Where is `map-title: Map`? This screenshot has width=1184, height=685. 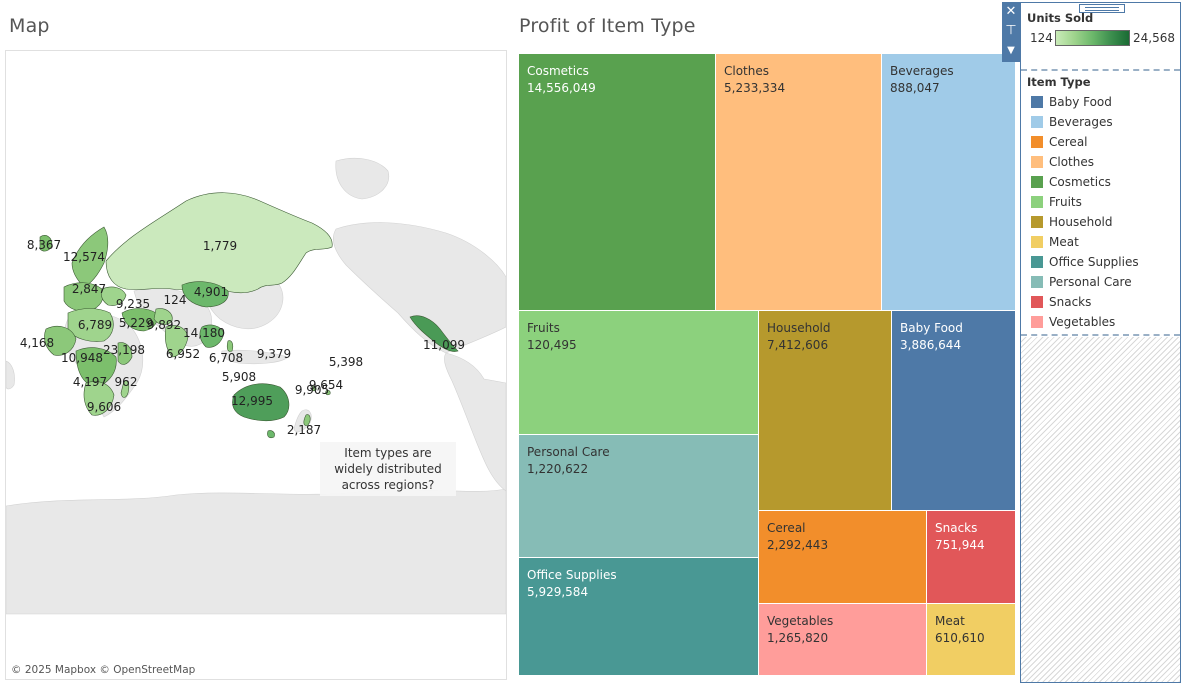 map-title: Map is located at coordinates (29, 26).